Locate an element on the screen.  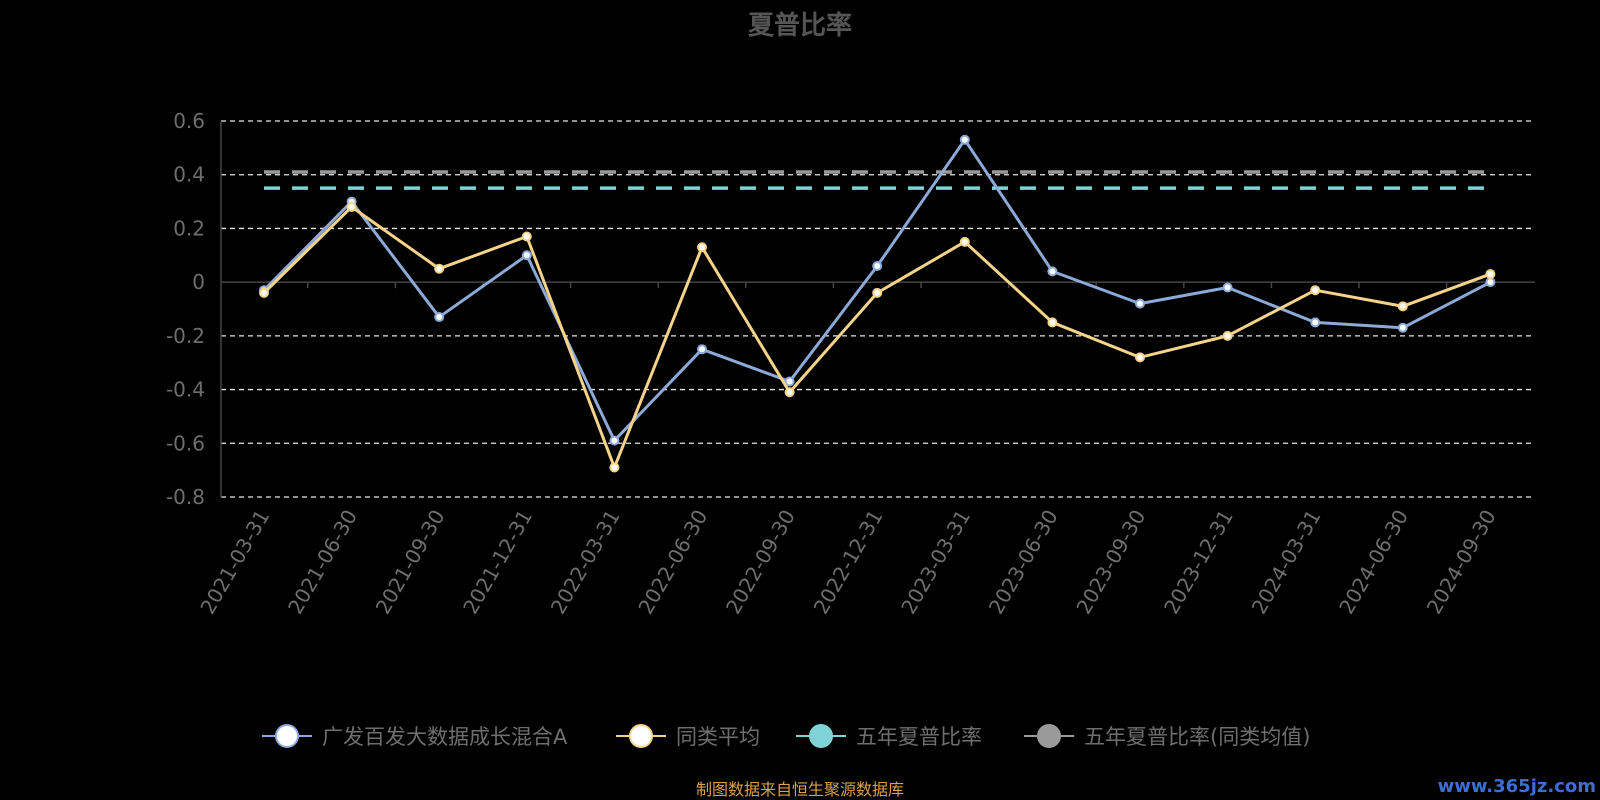
x-tick-label: 2021-12-31 is located at coordinates (497, 562).